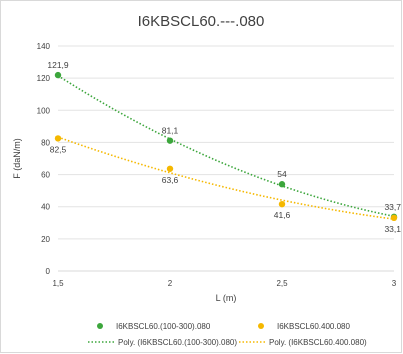 The height and width of the screenshot is (354, 403). What do you see at coordinates (392, 229) in the screenshot?
I see `data-label: 33,1` at bounding box center [392, 229].